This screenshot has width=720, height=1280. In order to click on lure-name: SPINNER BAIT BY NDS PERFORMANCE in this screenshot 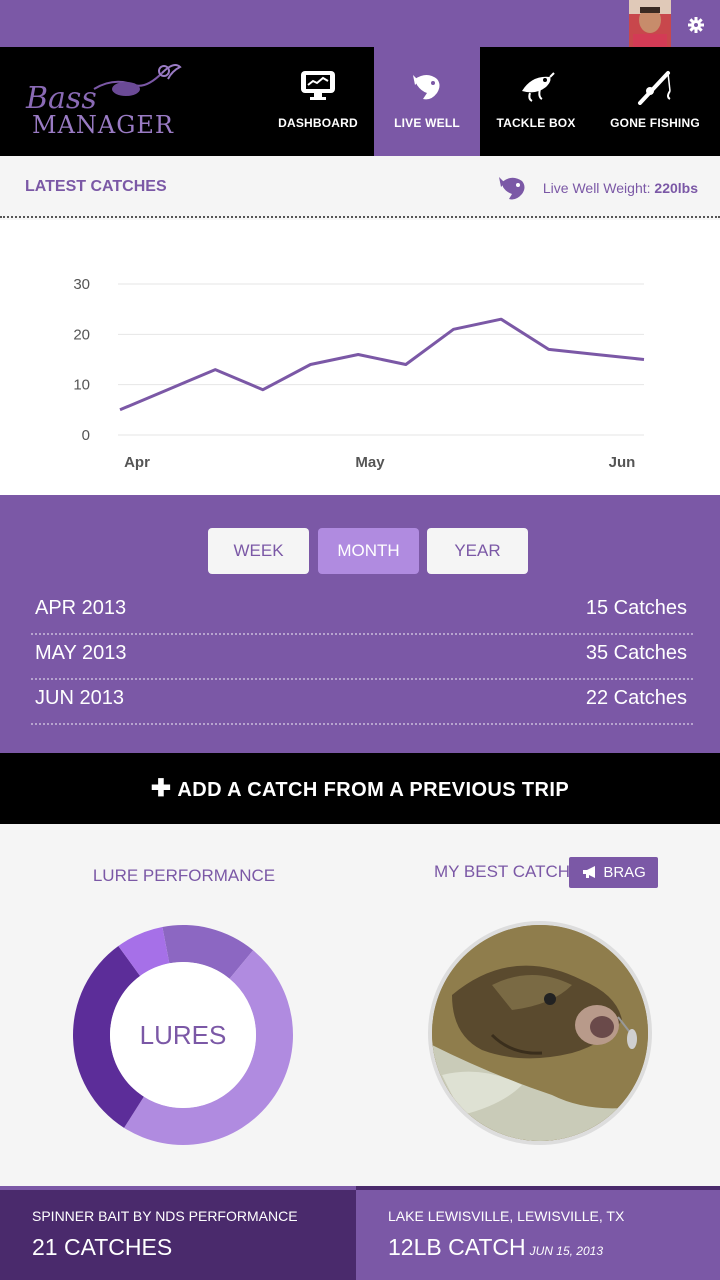, I will do `click(165, 1216)`.